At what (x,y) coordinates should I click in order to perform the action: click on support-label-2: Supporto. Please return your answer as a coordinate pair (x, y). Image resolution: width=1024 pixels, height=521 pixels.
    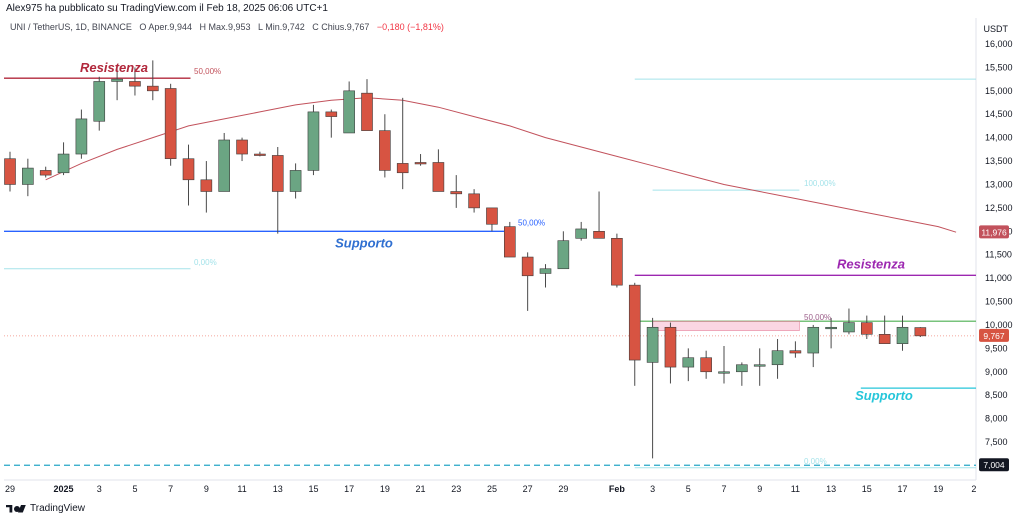
    Looking at the image, I should click on (884, 395).